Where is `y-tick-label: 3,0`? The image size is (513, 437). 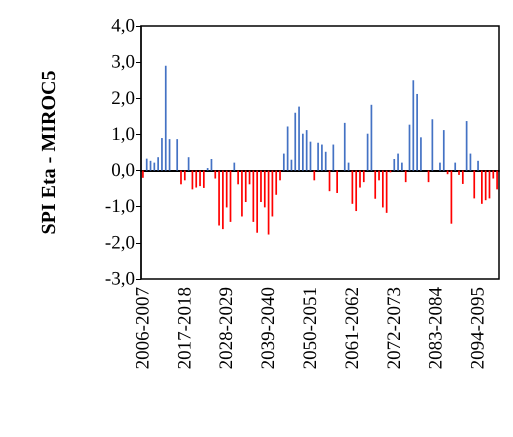 y-tick-label: 3,0 is located at coordinates (123, 62).